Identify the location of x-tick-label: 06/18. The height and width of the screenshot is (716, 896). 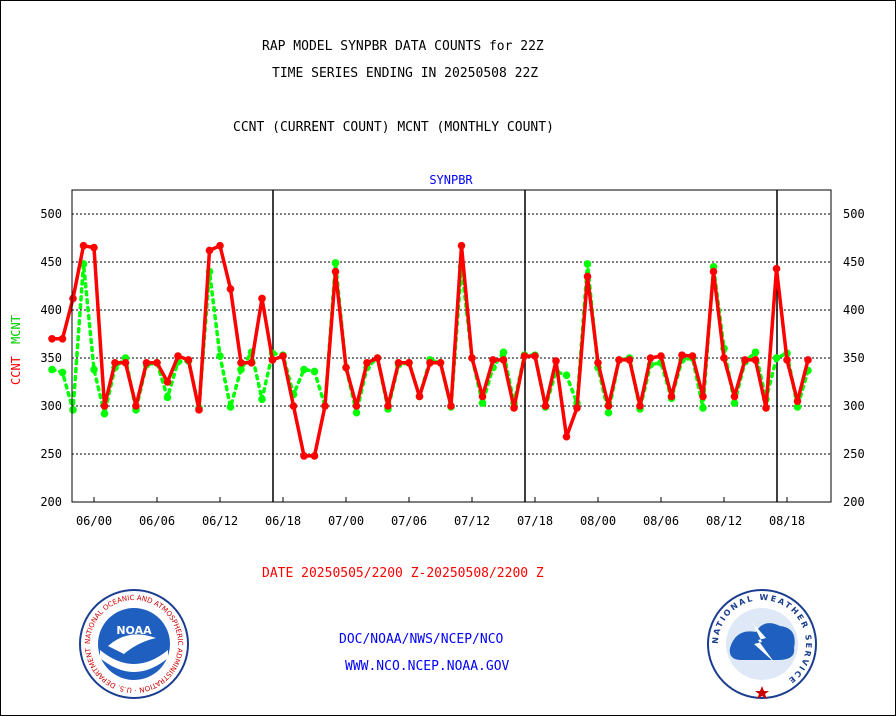
(283, 521).